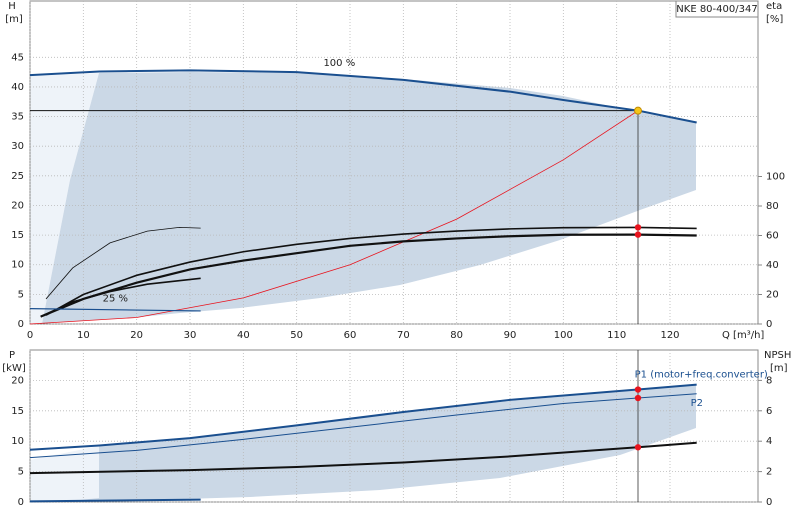  Describe the element at coordinates (190, 335) in the screenshot. I see `x-tick-label: 30` at that location.